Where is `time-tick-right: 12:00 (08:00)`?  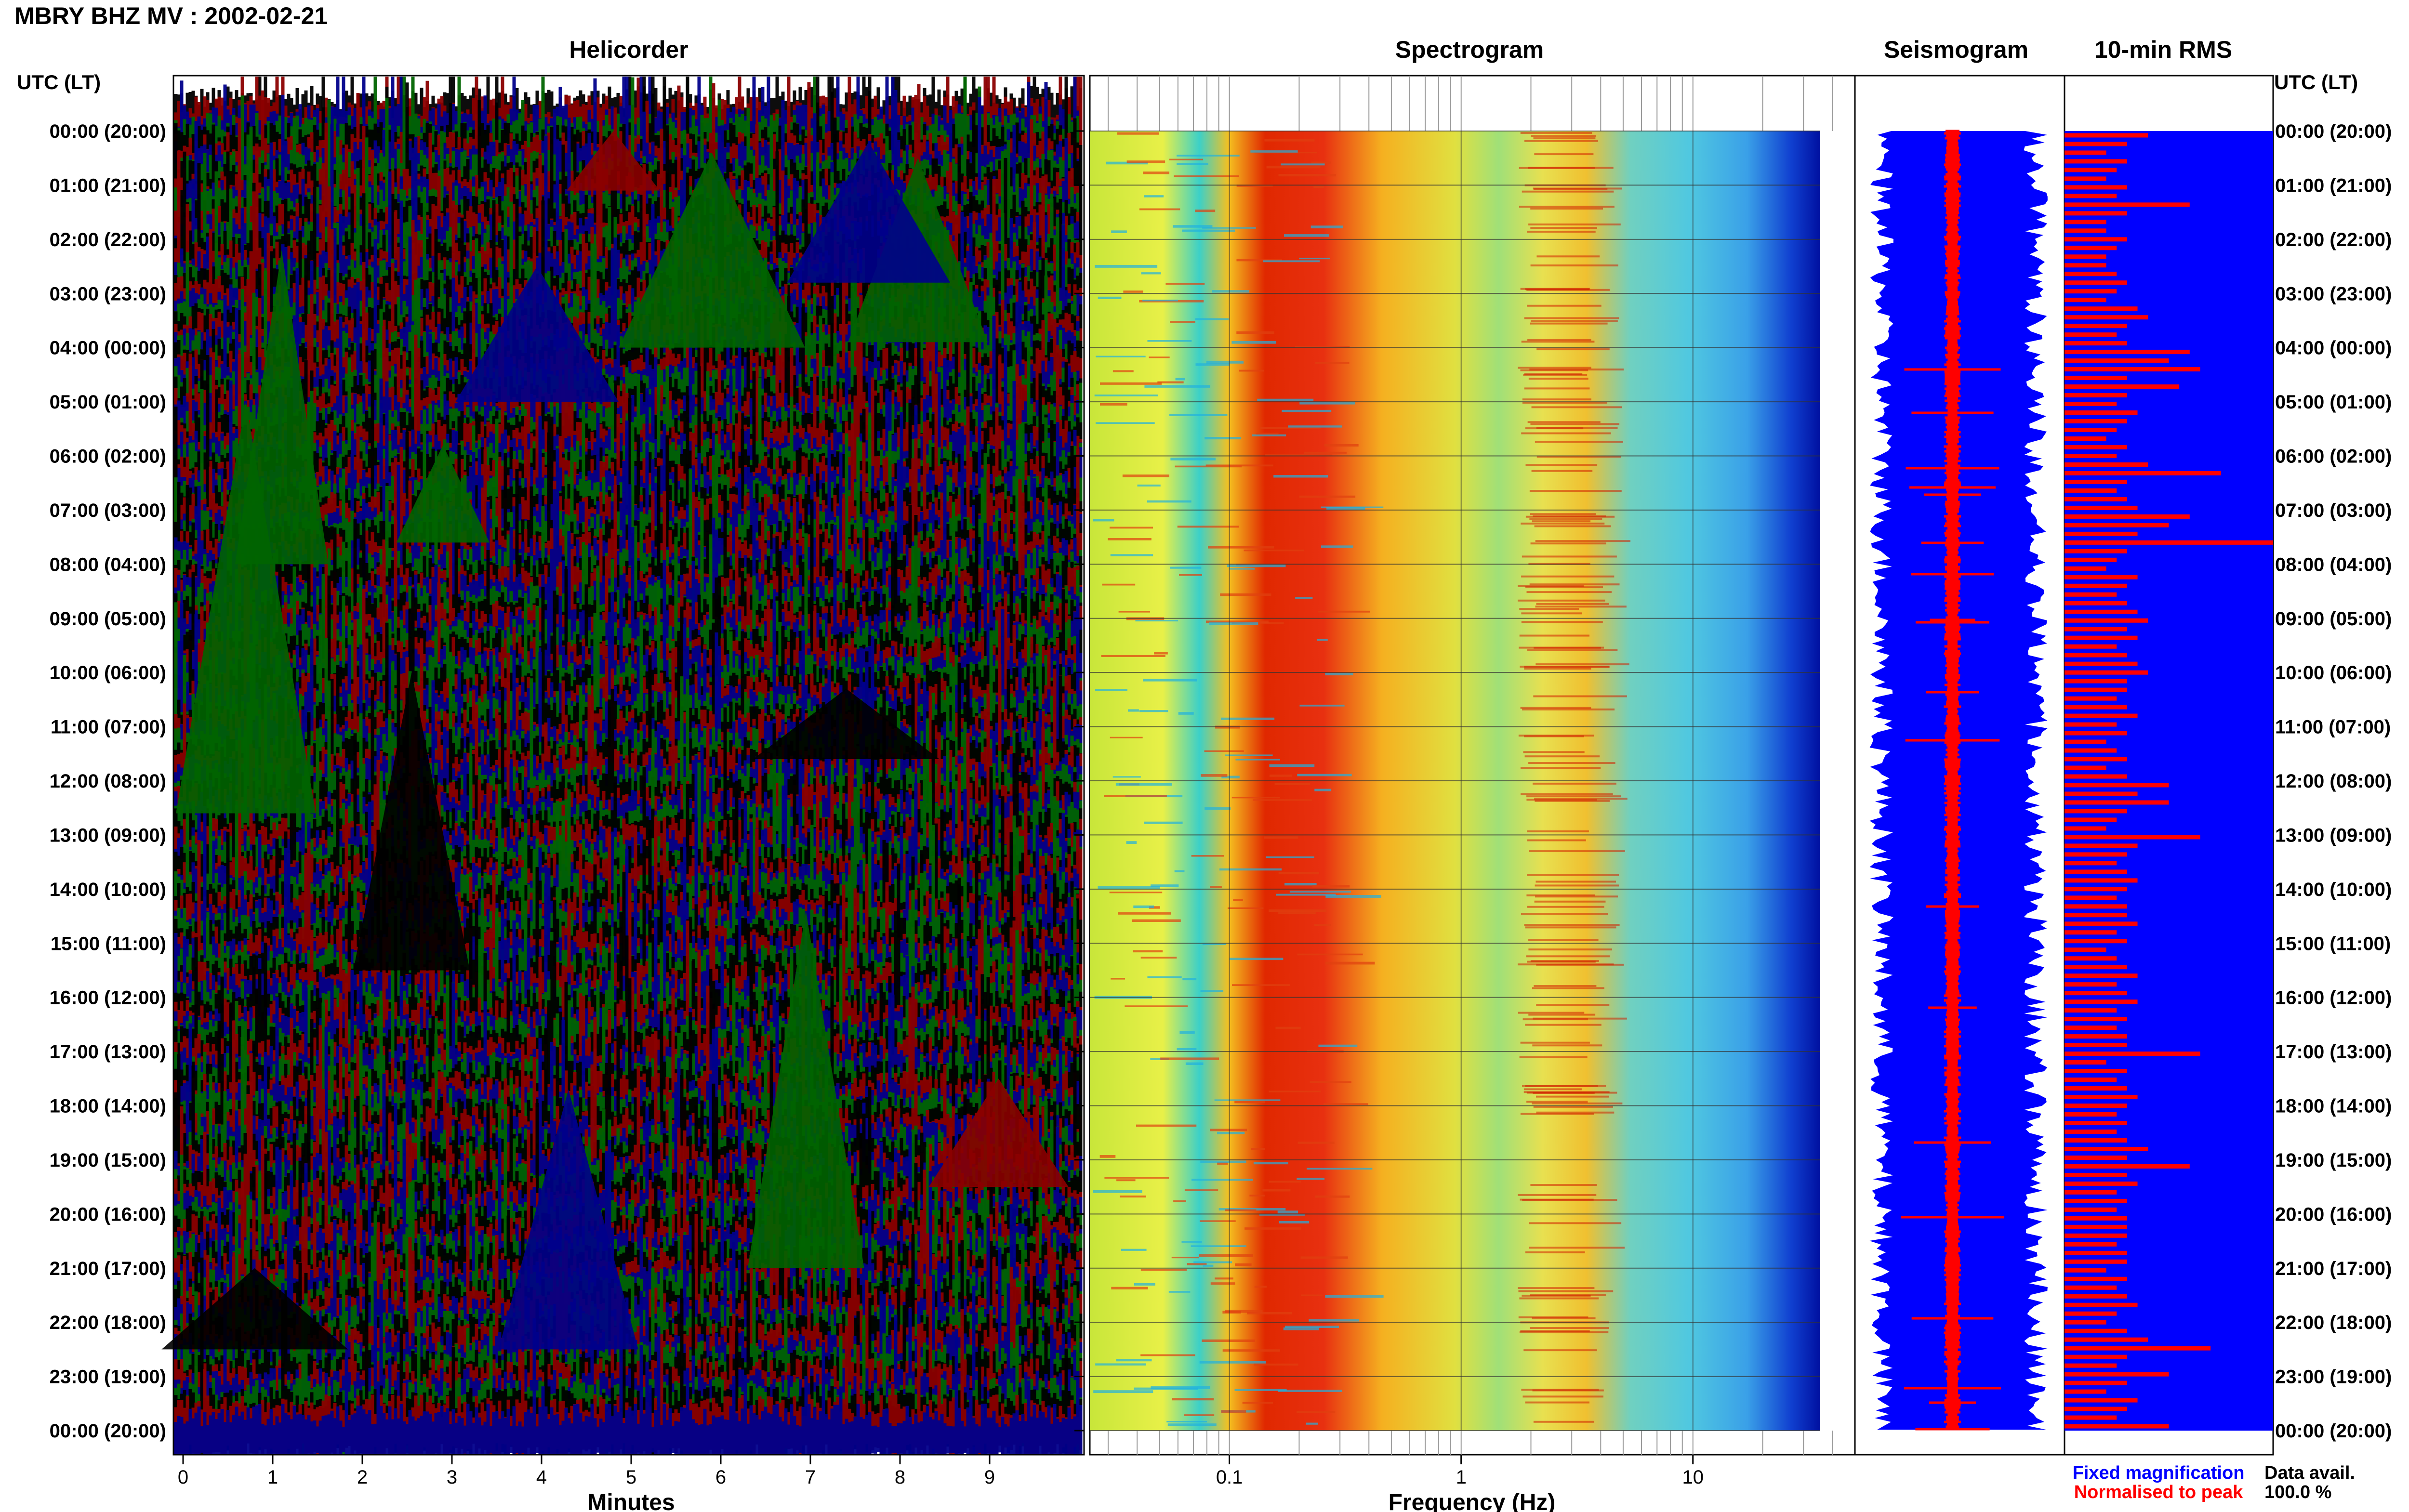 time-tick-right: 12:00 (08:00) is located at coordinates (2333, 781).